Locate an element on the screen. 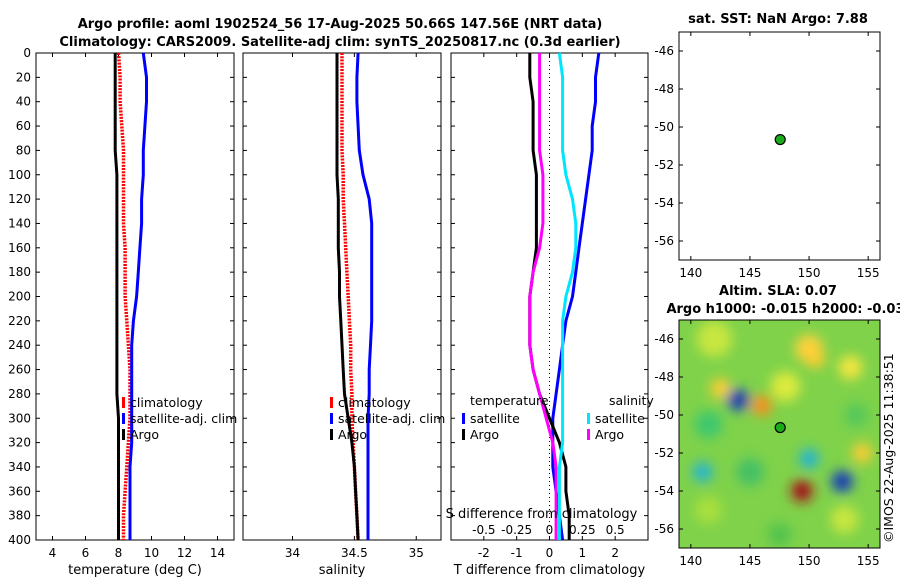 This screenshot has width=900, height=580. y-tick-label: 160 is located at coordinates (19, 248).